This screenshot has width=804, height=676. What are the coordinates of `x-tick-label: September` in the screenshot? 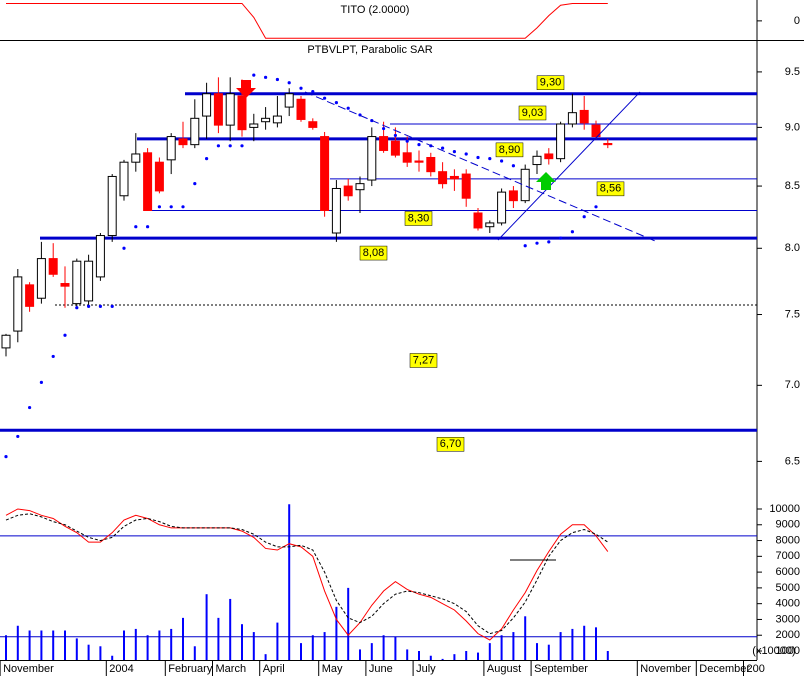 It's located at (561, 669).